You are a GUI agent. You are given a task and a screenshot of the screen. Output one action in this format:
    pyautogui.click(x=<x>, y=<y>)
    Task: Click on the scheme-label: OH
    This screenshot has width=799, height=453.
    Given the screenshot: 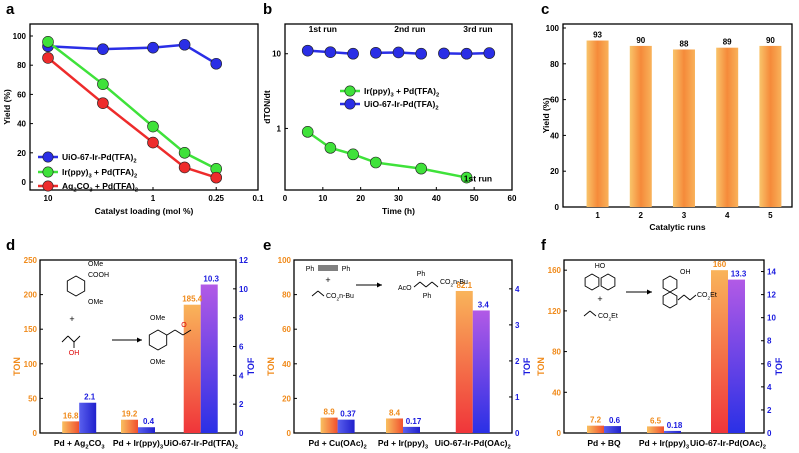 What is the action you would take?
    pyautogui.click(x=685, y=272)
    